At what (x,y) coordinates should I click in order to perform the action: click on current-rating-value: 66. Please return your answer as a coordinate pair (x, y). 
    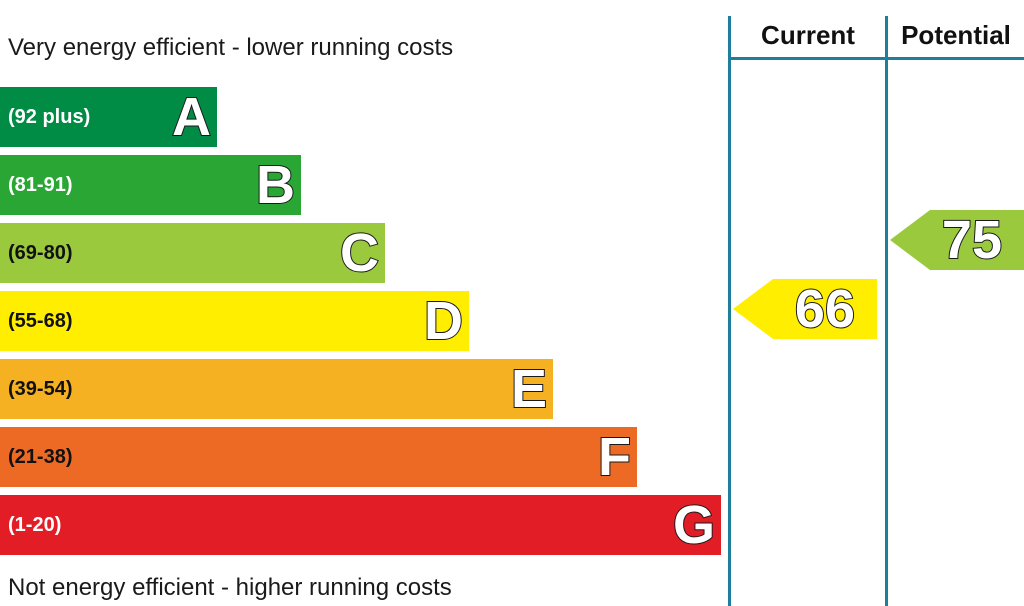
    Looking at the image, I should click on (825, 309).